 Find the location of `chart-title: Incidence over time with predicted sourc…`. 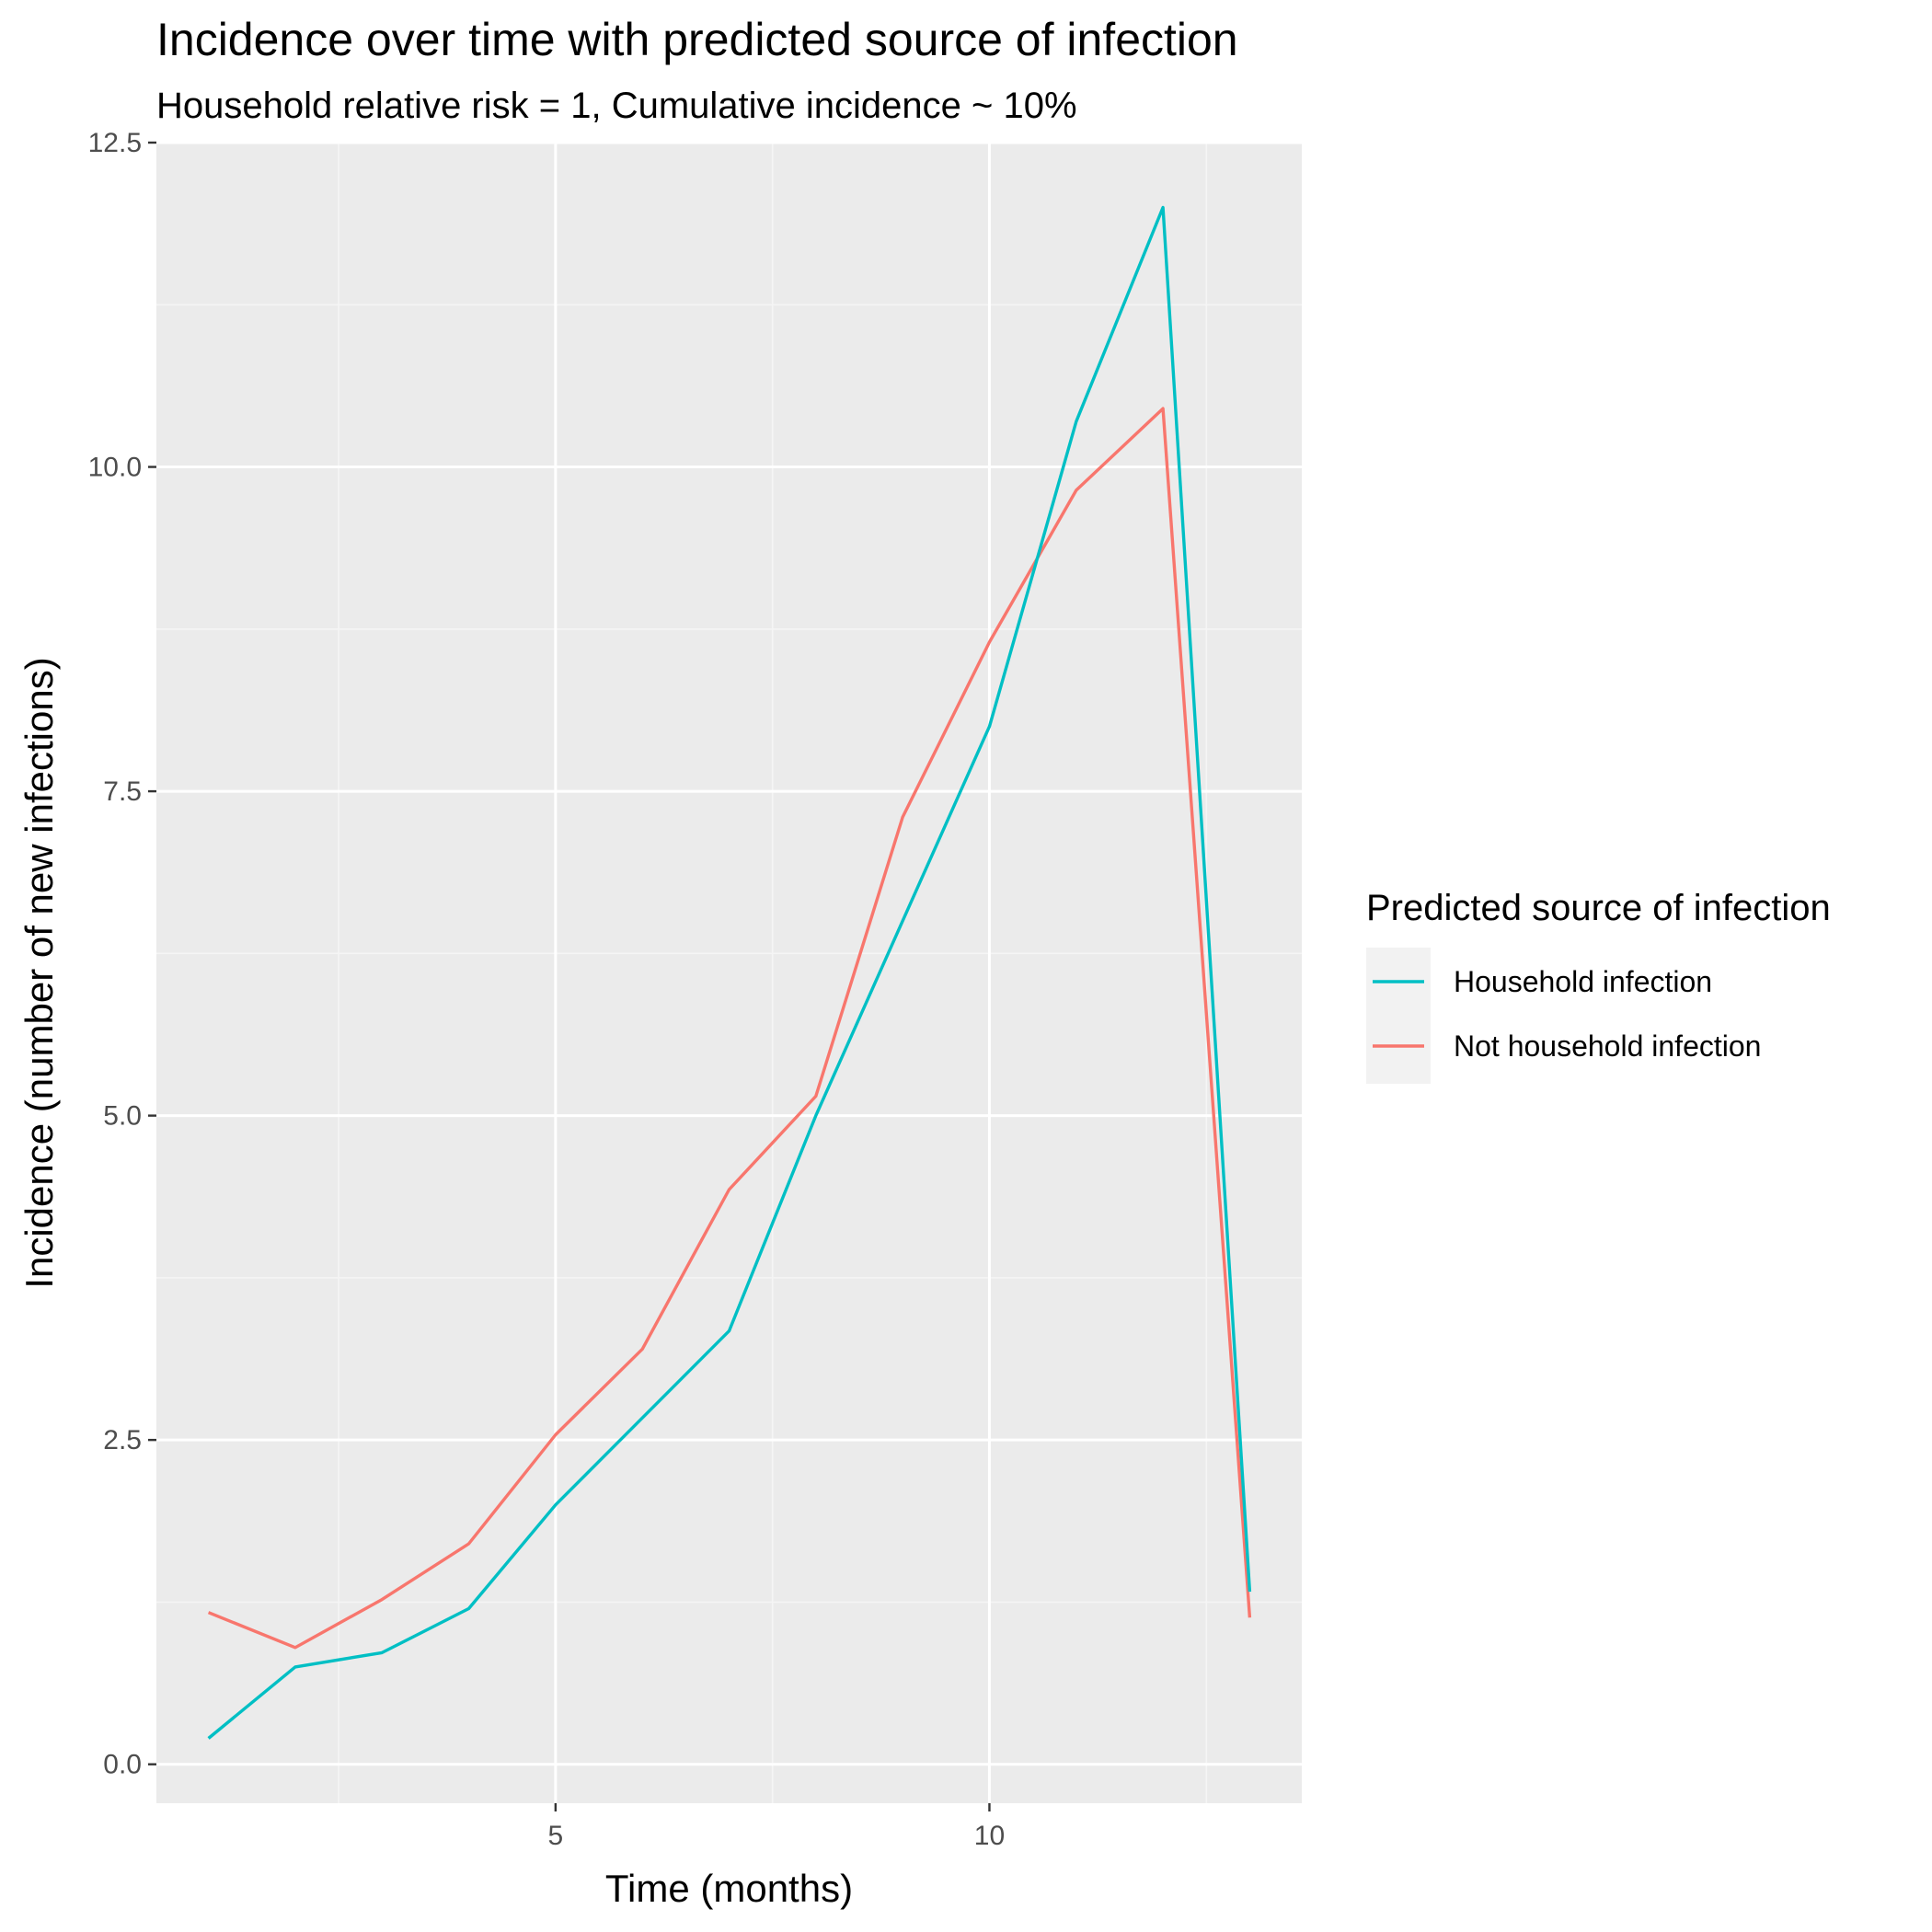

chart-title: Incidence over time with predicted sourc… is located at coordinates (697, 39).